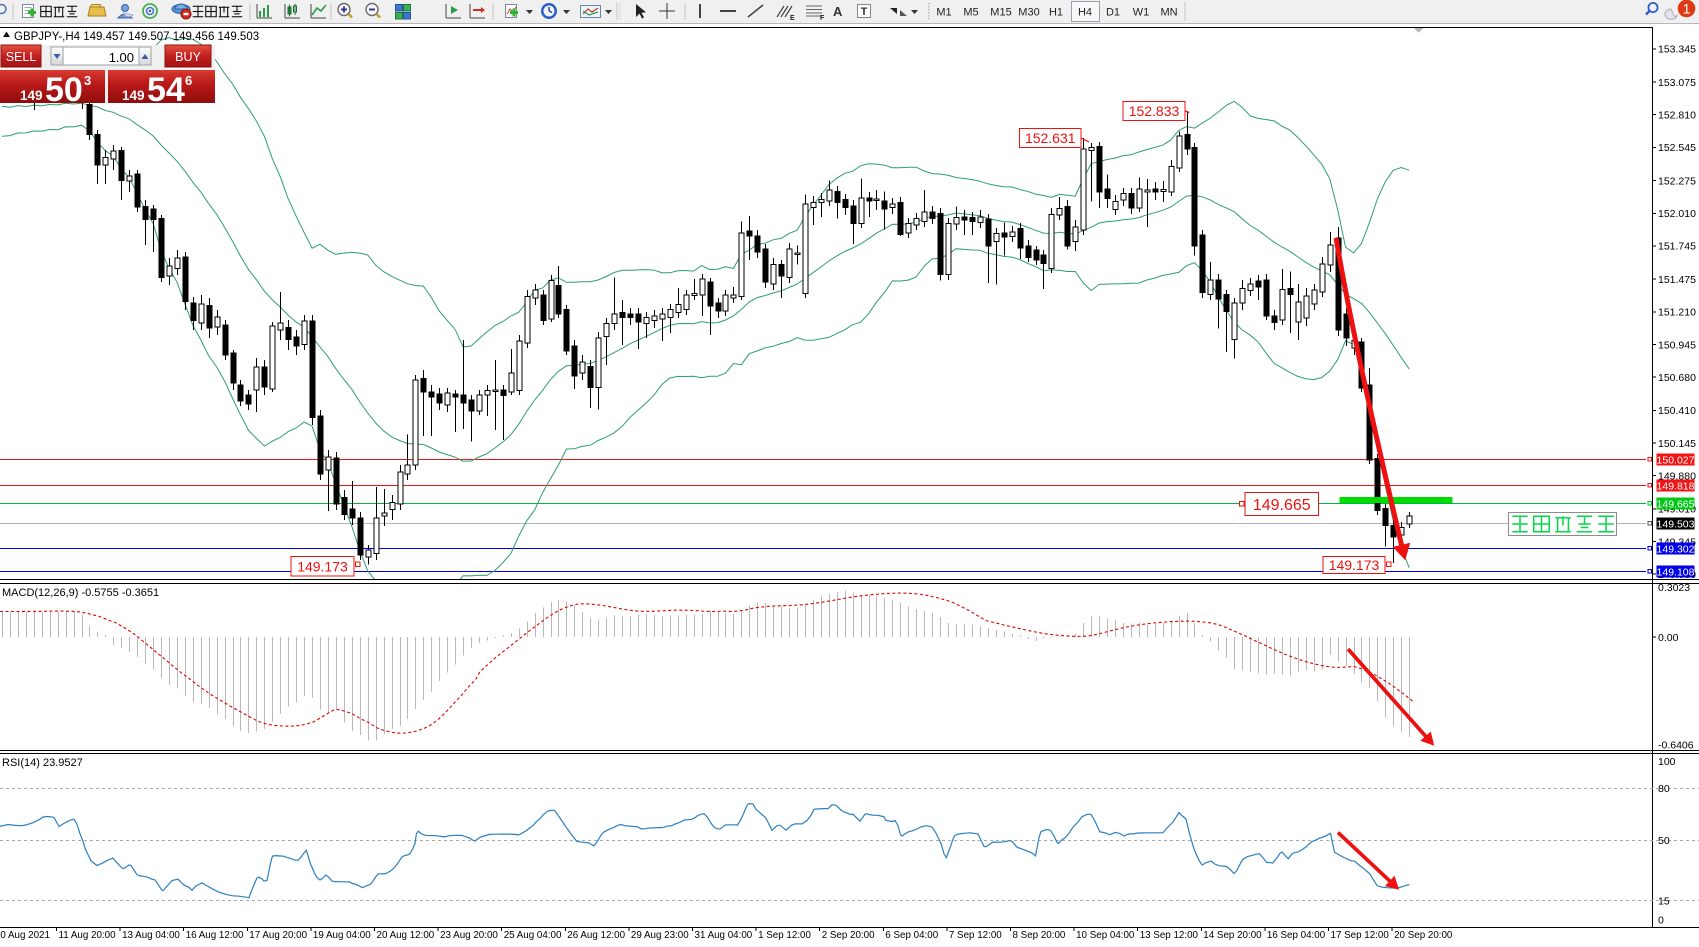  What do you see at coordinates (1677, 83) in the screenshot?
I see `svg-text: 153.075` at bounding box center [1677, 83].